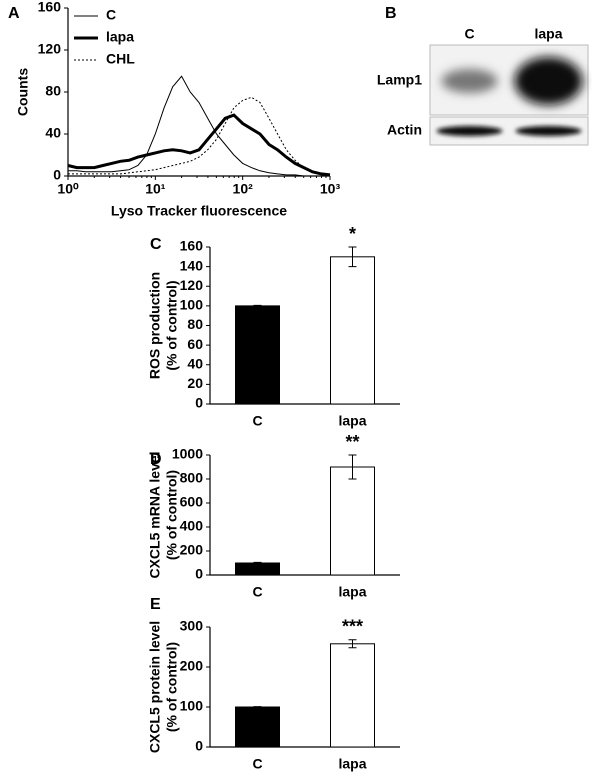  Describe the element at coordinates (352, 234) in the screenshot. I see `significance: *` at that location.